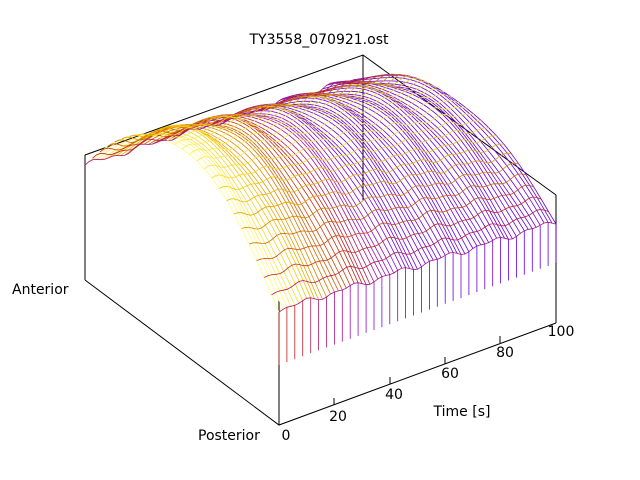 This screenshot has width=640, height=480. I want to click on chart-title: TY3558_070921.ost, so click(319, 40).